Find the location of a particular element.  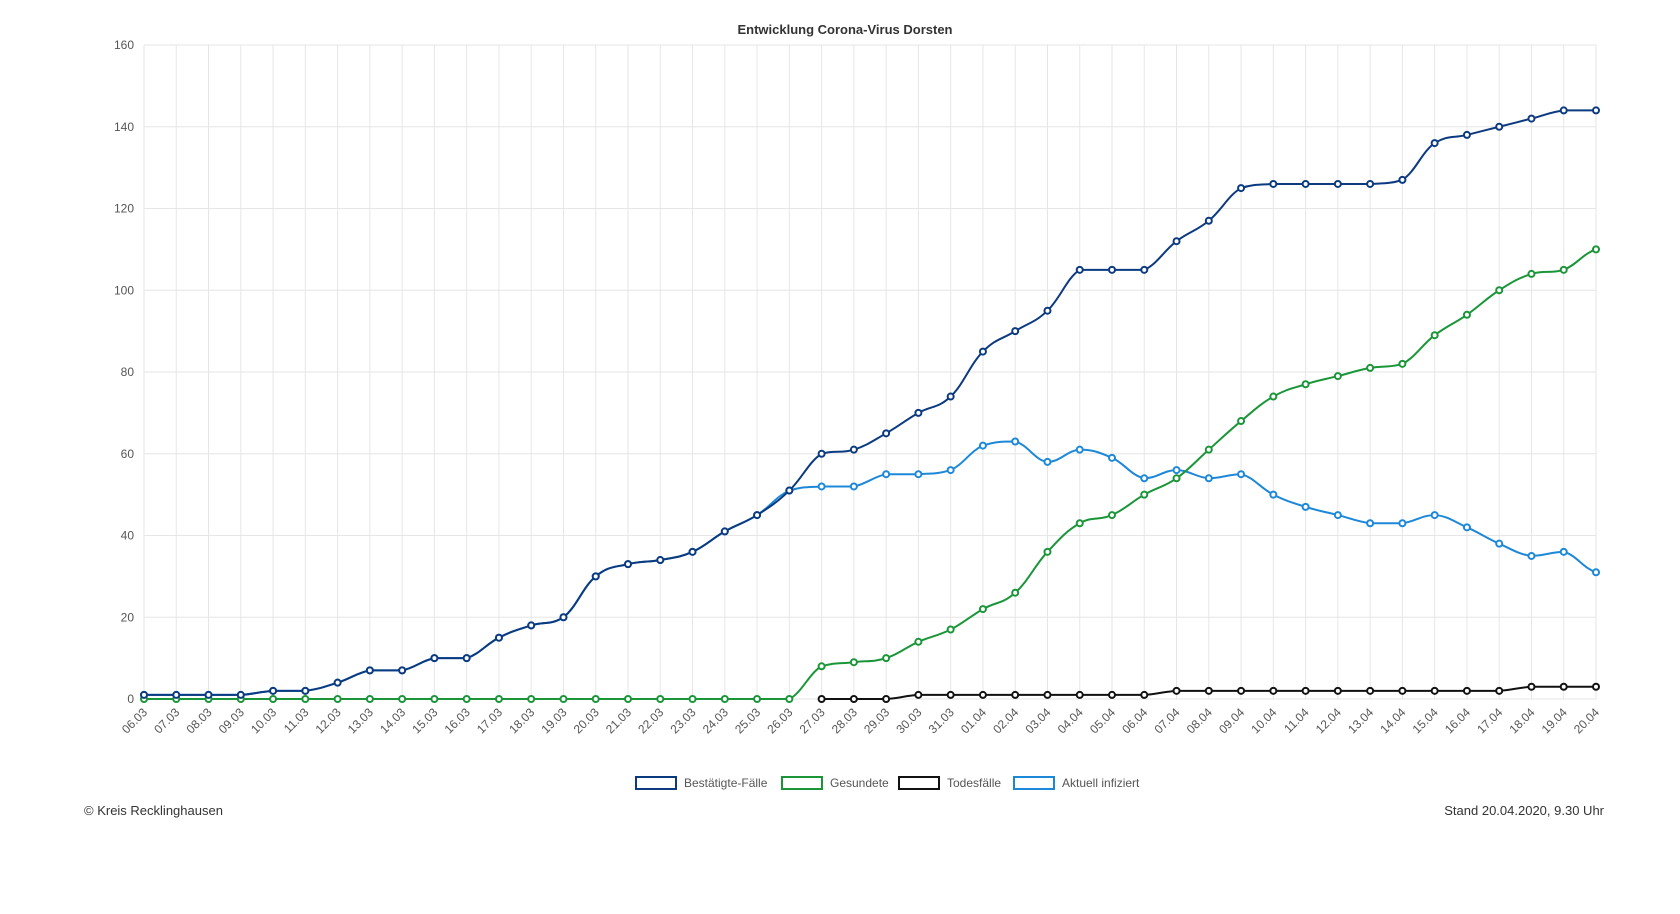

x-tick-label: 29.03 is located at coordinates (876, 720).